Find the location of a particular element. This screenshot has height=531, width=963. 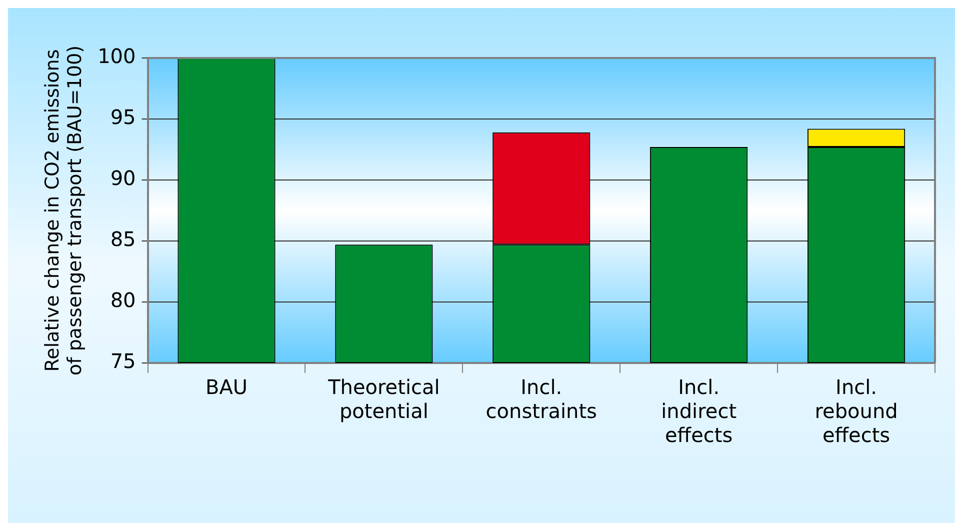

x-tick-label: Incl. constraints is located at coordinates (541, 399).